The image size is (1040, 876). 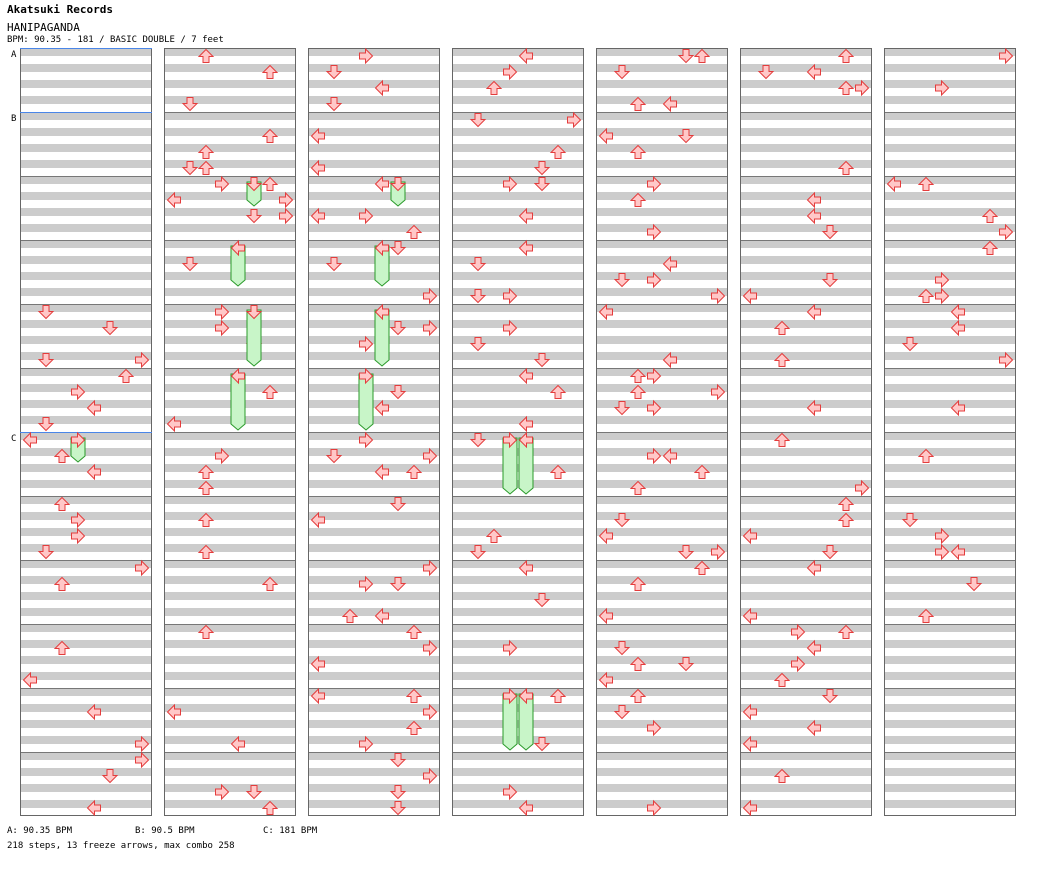 I want to click on chart-column-border, so click(x=230, y=432).